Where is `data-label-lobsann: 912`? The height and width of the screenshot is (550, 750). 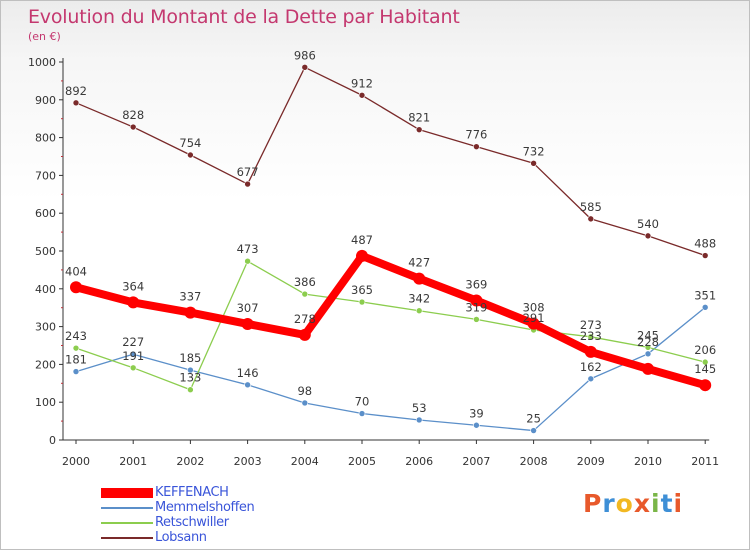
data-label-lobsann: 912 is located at coordinates (362, 83).